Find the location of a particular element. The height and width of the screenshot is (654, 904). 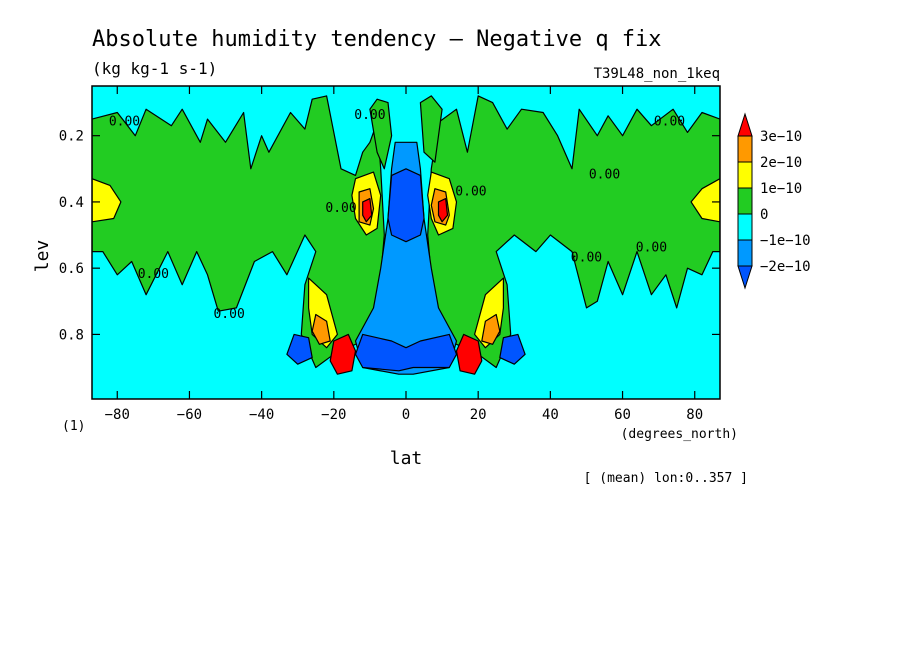

x-tick-label: 20 is located at coordinates (478, 415).